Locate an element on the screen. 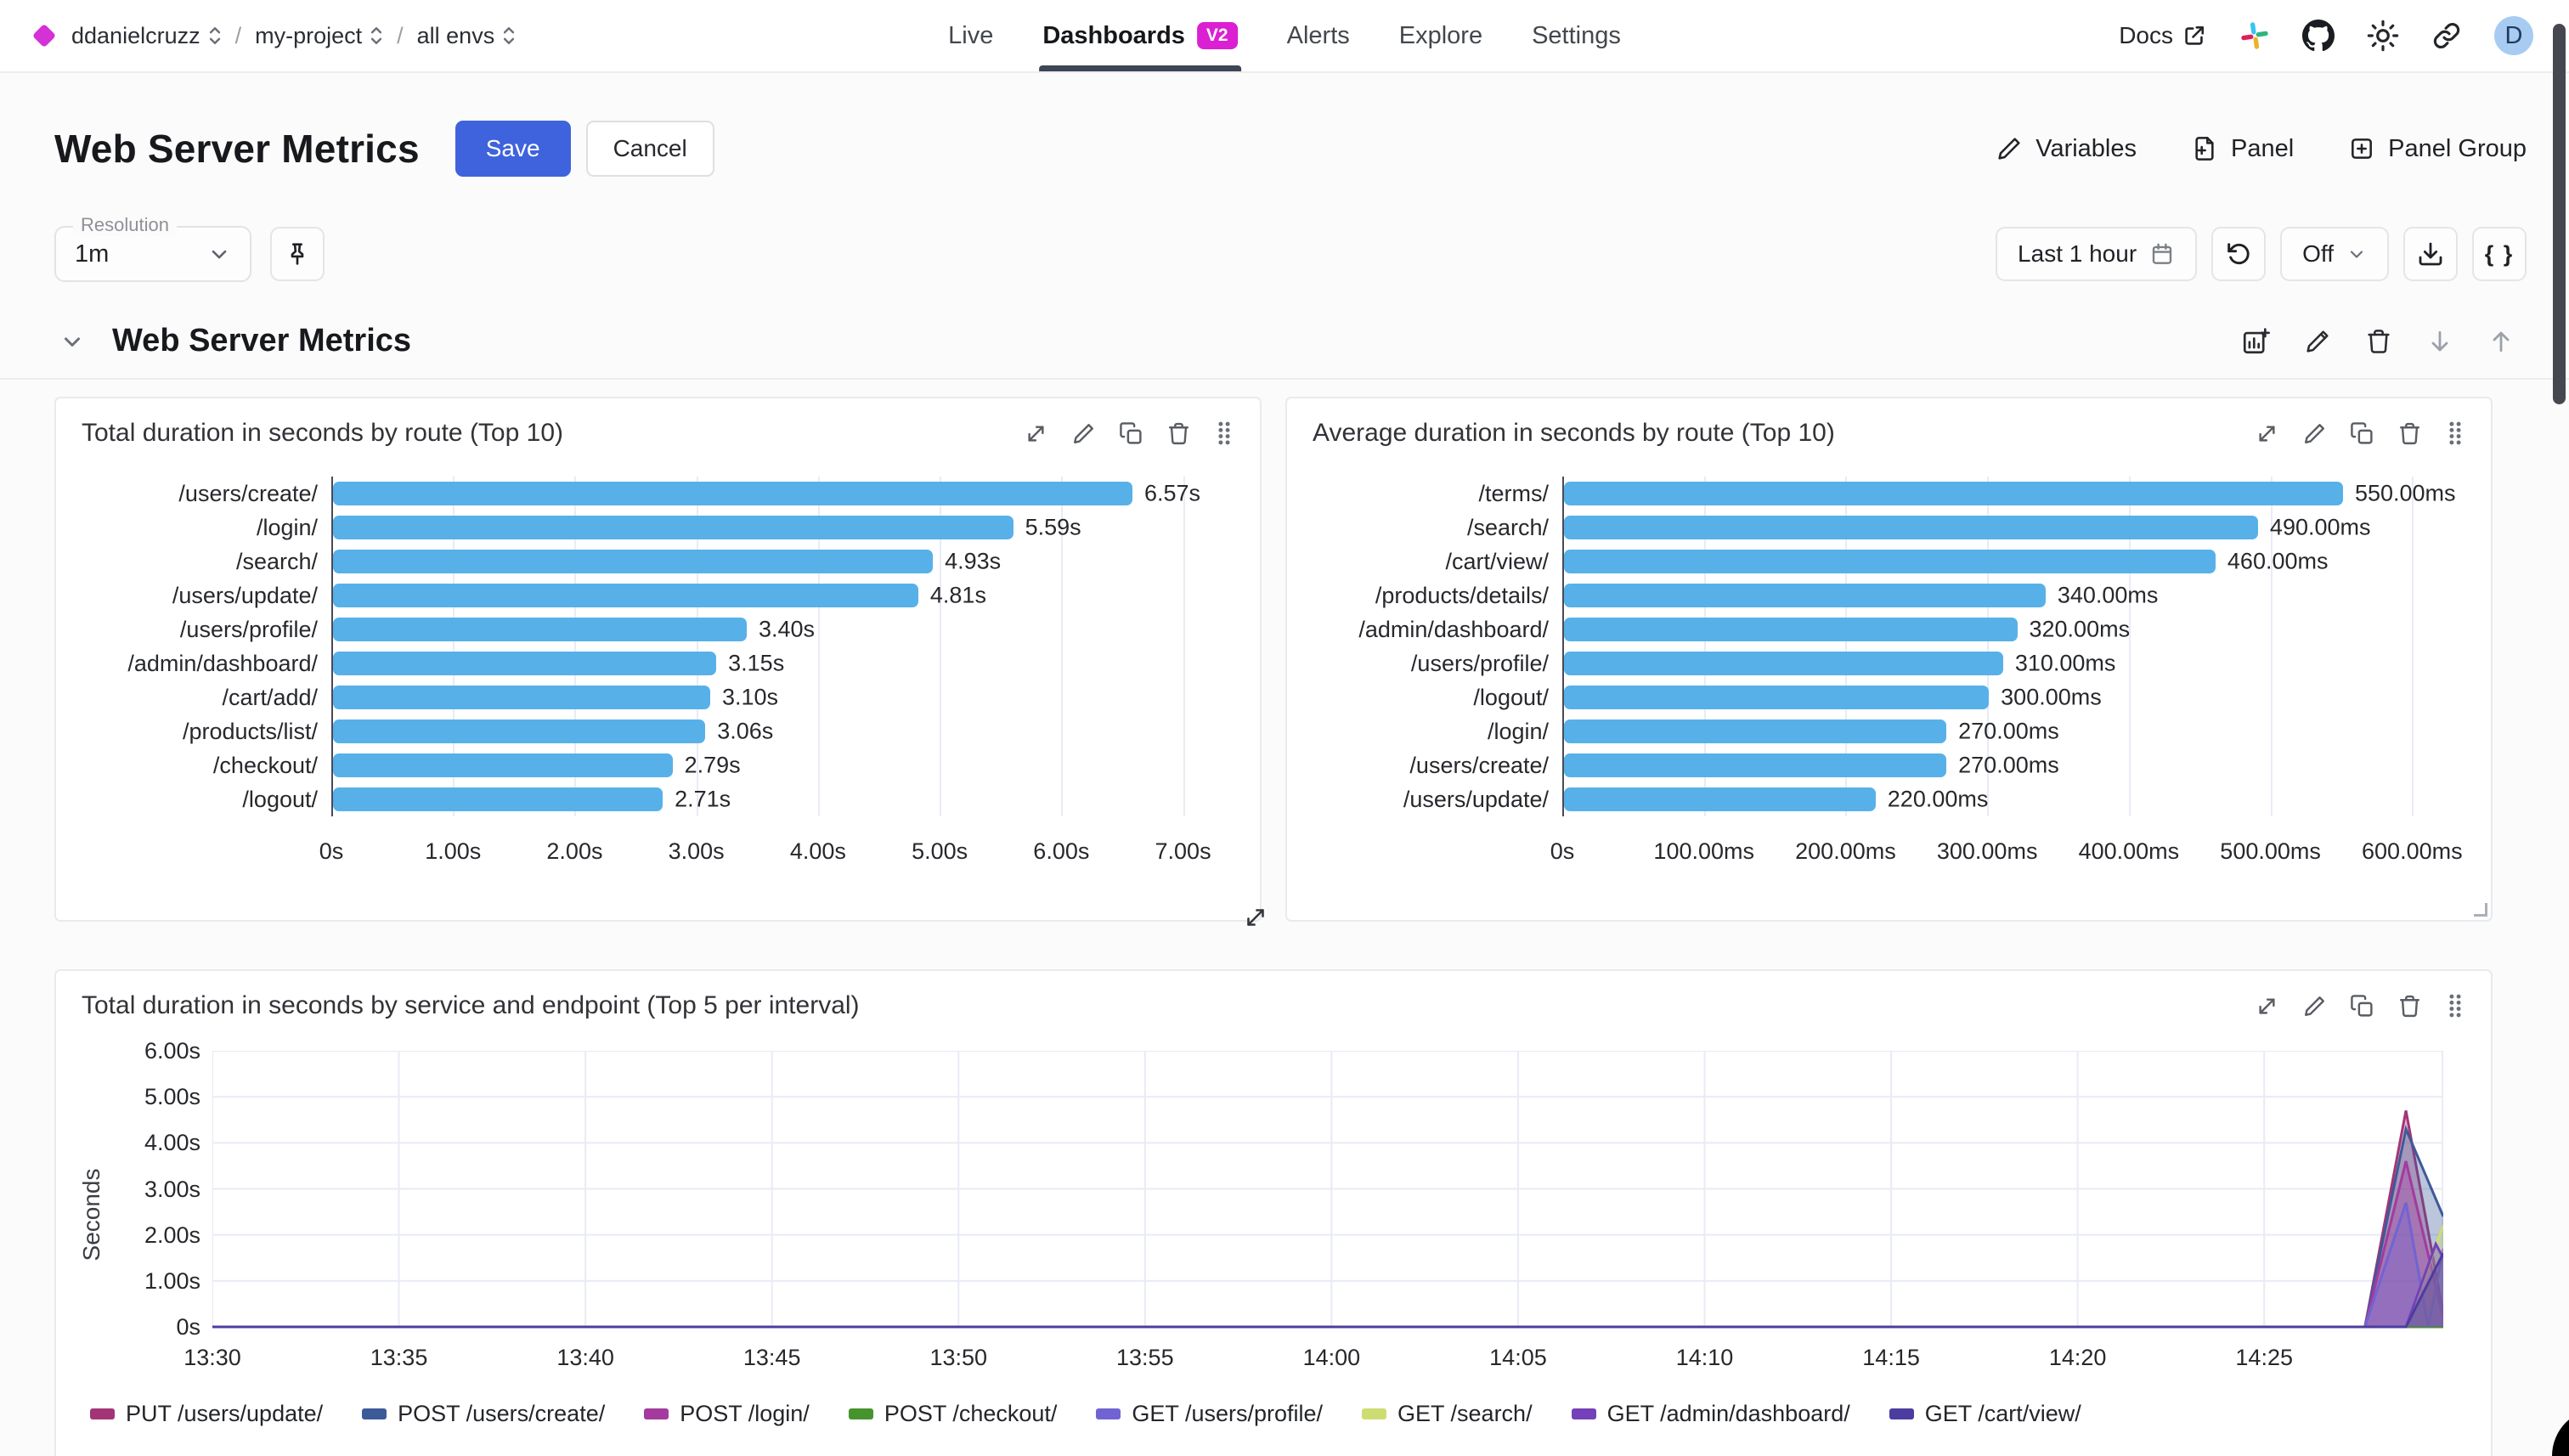 This screenshot has width=2569, height=1456. category-label: /users/profile/ is located at coordinates (249, 629).